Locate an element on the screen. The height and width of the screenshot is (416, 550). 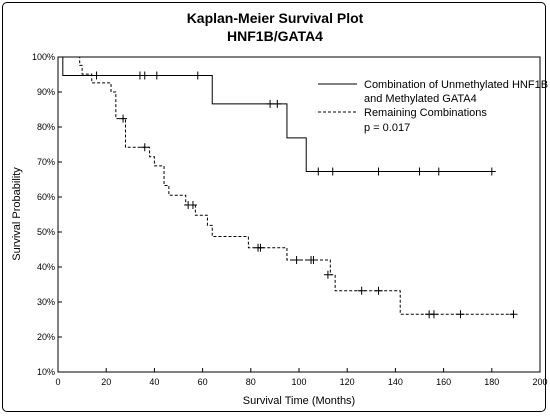
y-tick-label: 40% is located at coordinates (46, 267).